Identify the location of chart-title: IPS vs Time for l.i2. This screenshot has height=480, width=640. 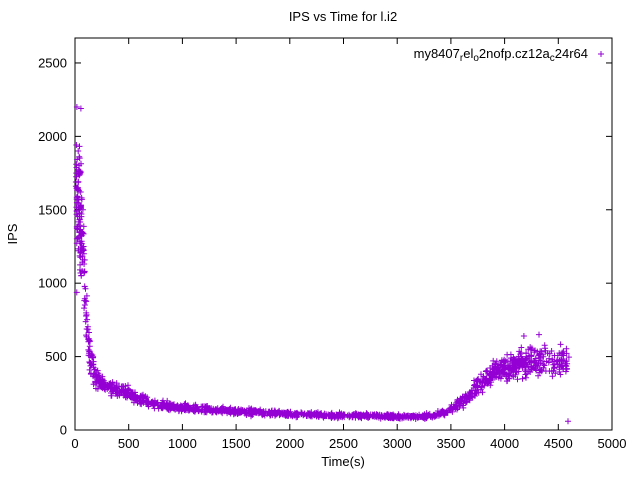
(343, 16).